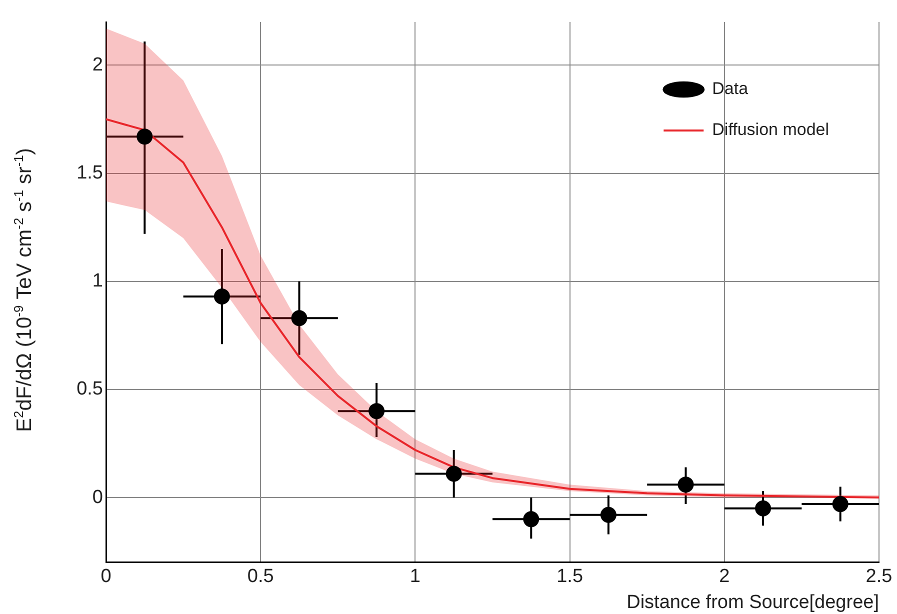 The height and width of the screenshot is (614, 897). I want to click on y-tick-label: 2, so click(97, 65).